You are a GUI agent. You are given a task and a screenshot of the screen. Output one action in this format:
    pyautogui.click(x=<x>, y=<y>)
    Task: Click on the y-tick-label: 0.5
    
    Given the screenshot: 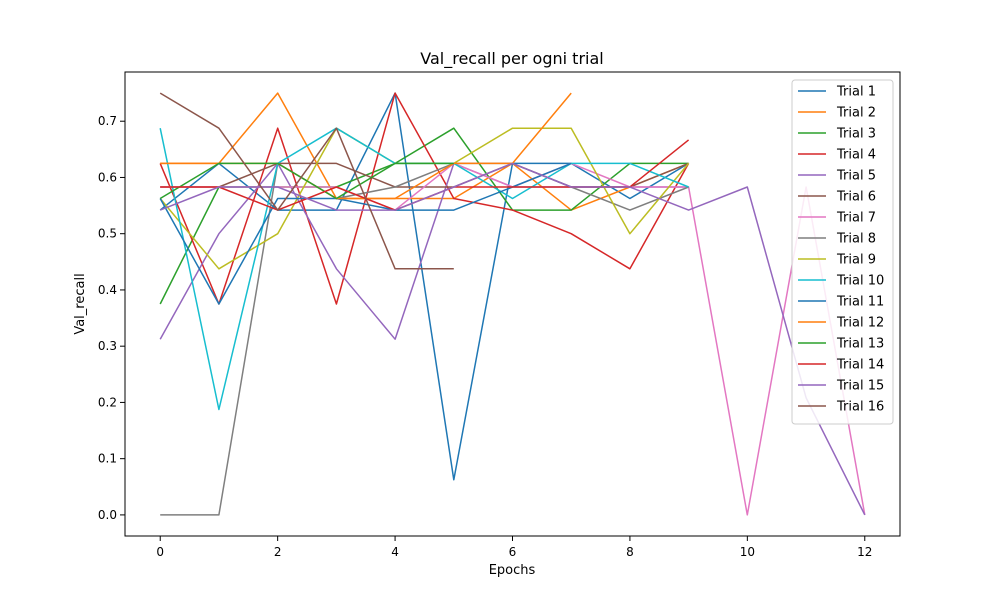 What is the action you would take?
    pyautogui.click(x=107, y=234)
    